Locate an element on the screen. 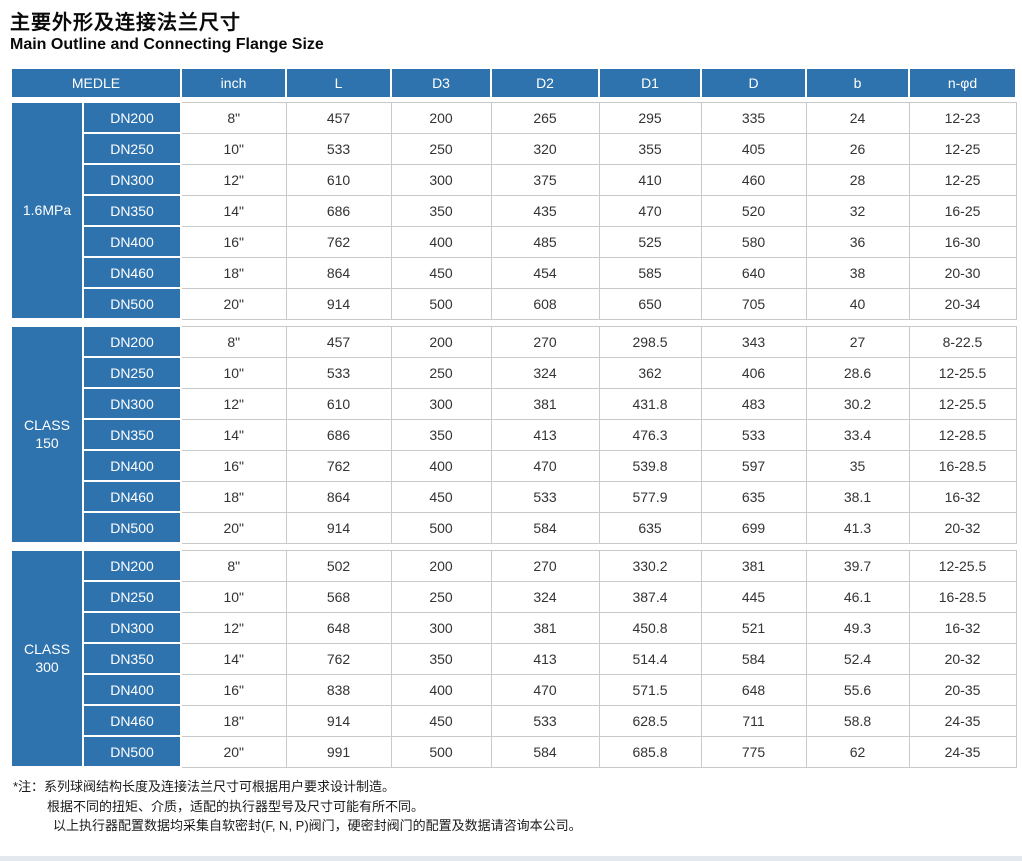 The width and height of the screenshot is (1022, 861). table-row: DN460 18" 914 450 533 628.5 711 58.8 24-35 is located at coordinates (514, 720).